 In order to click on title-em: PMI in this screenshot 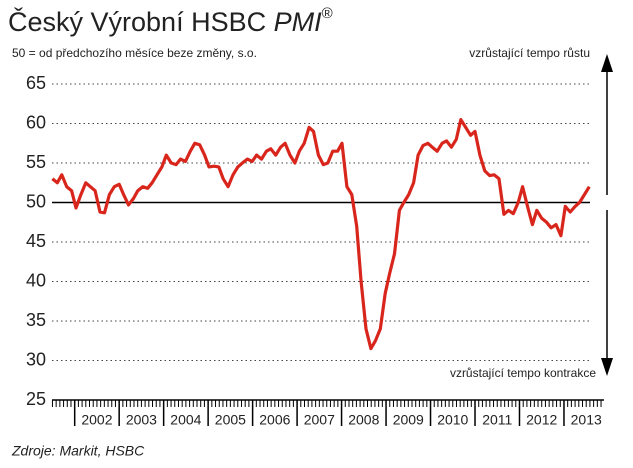, I will do `click(298, 22)`.